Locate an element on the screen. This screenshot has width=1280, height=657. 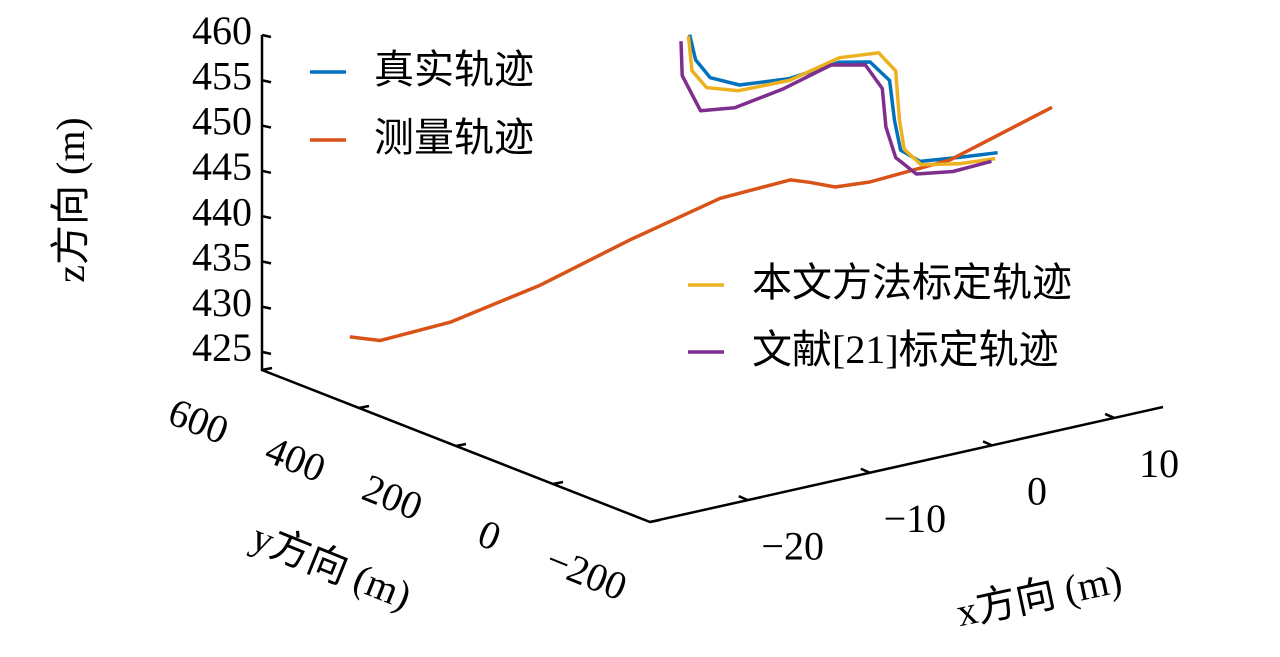
z-tick-label: 430 is located at coordinates (222, 302).